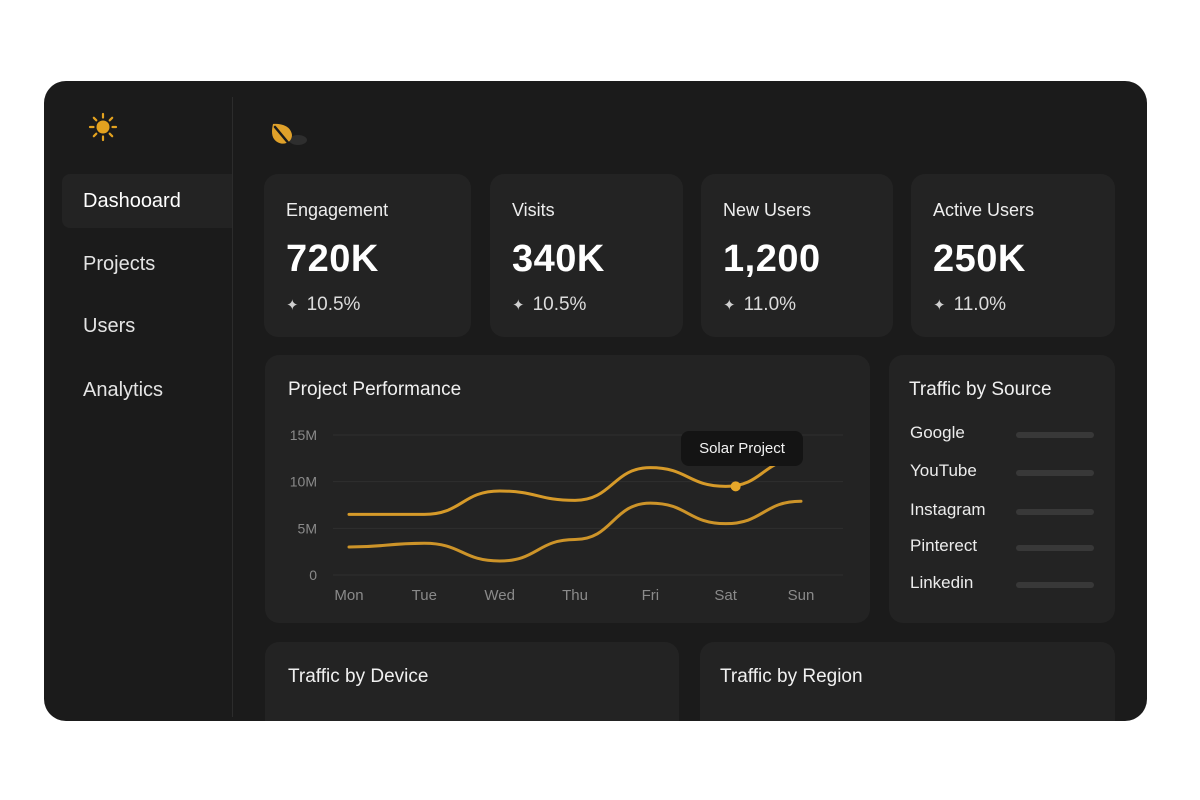  I want to click on panel-title: Traffic by Device, so click(358, 676).